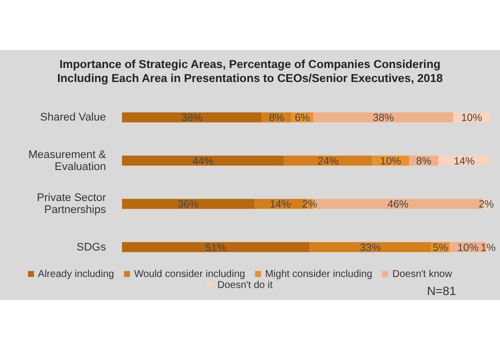 This screenshot has width=500, height=362. What do you see at coordinates (250, 72) in the screenshot?
I see `chart-title: Importance of Strategic Areas, Percentage of Companies Considering Including Each Area in Presentations to CEOs/Senior Executives, 2018` at bounding box center [250, 72].